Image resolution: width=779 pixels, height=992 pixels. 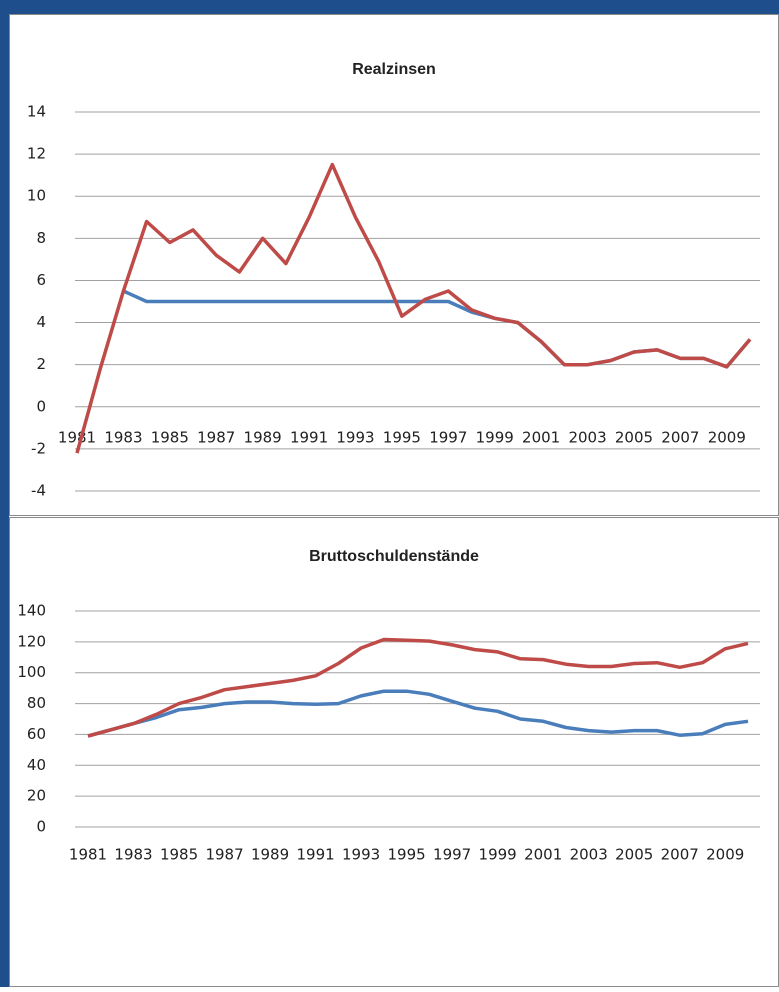 What do you see at coordinates (36, 154) in the screenshot?
I see `y-tick-label: 12` at bounding box center [36, 154].